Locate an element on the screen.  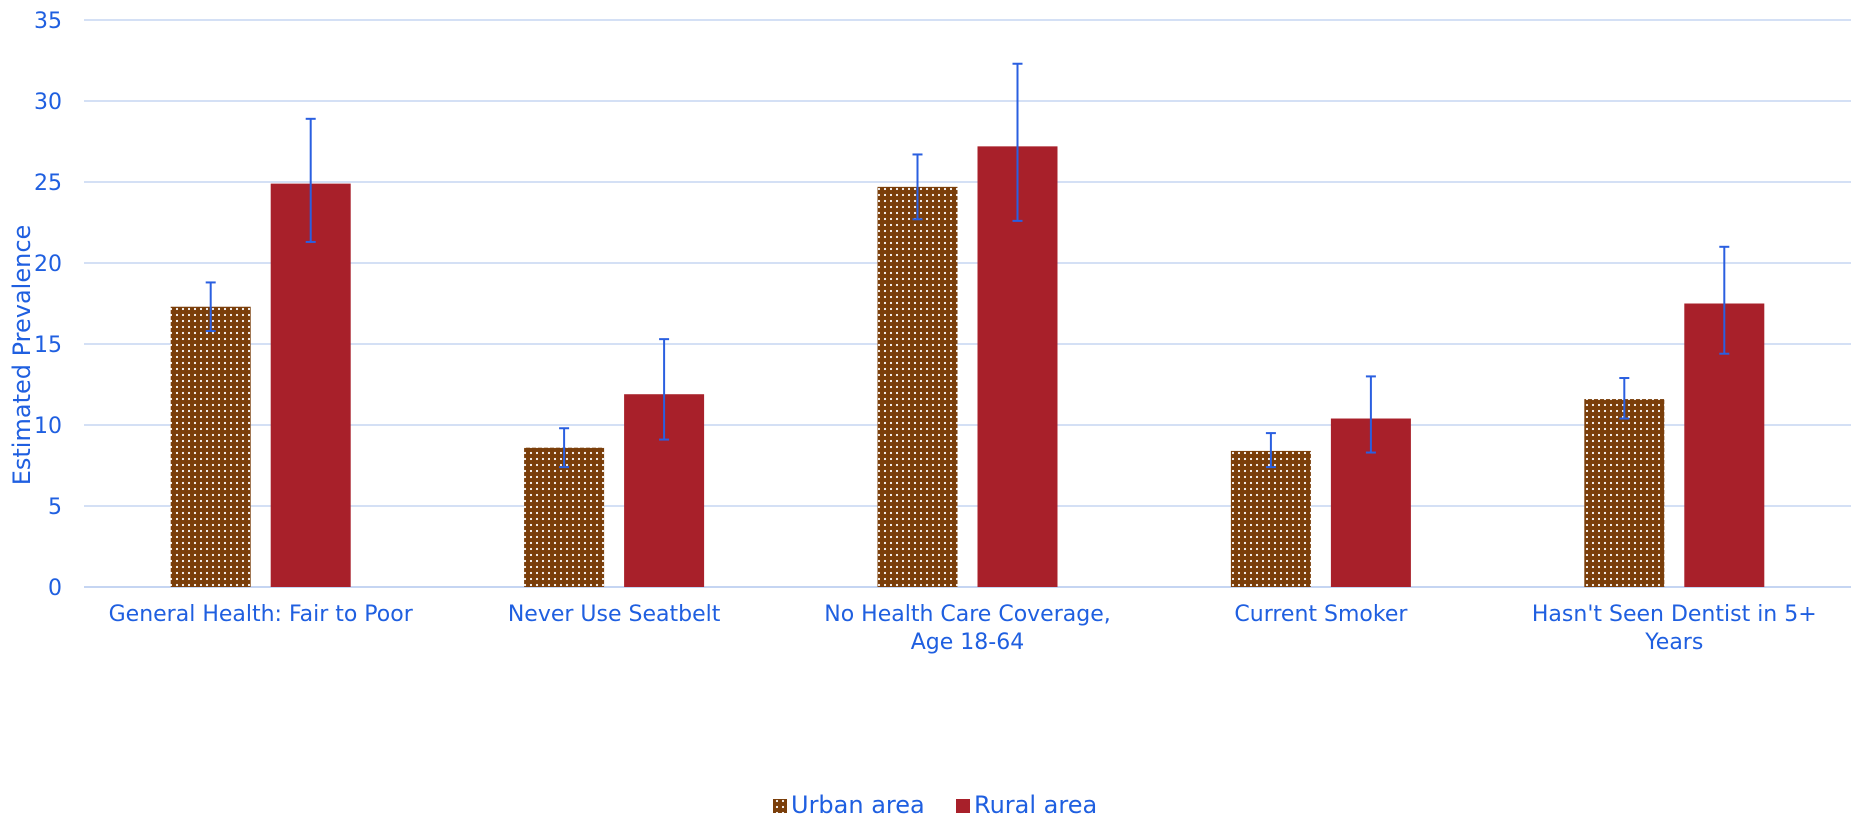
legend-item-urban: Urban area is located at coordinates (849, 804).